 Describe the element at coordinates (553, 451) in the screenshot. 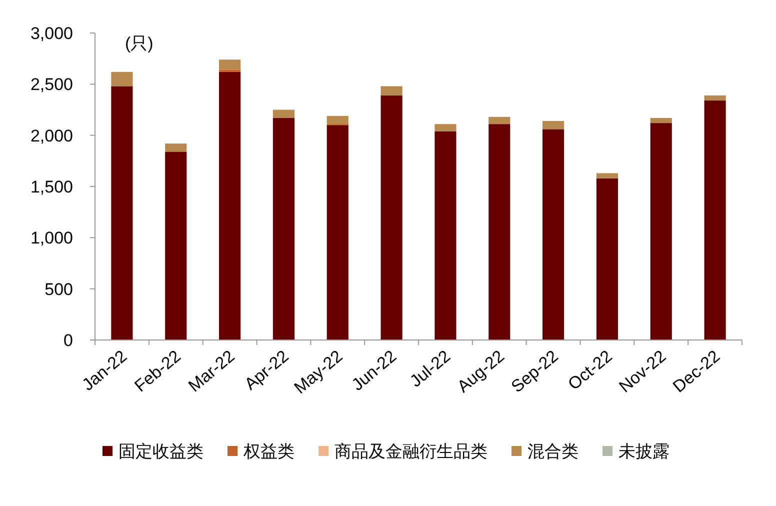

I see `legend-label: 混合类` at that location.